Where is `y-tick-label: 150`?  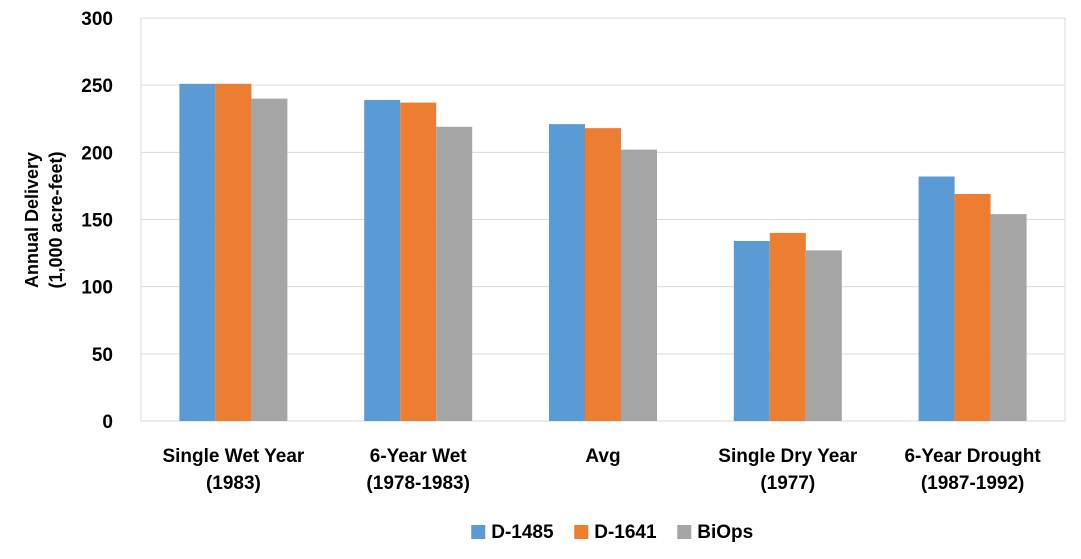
y-tick-label: 150 is located at coordinates (97, 221).